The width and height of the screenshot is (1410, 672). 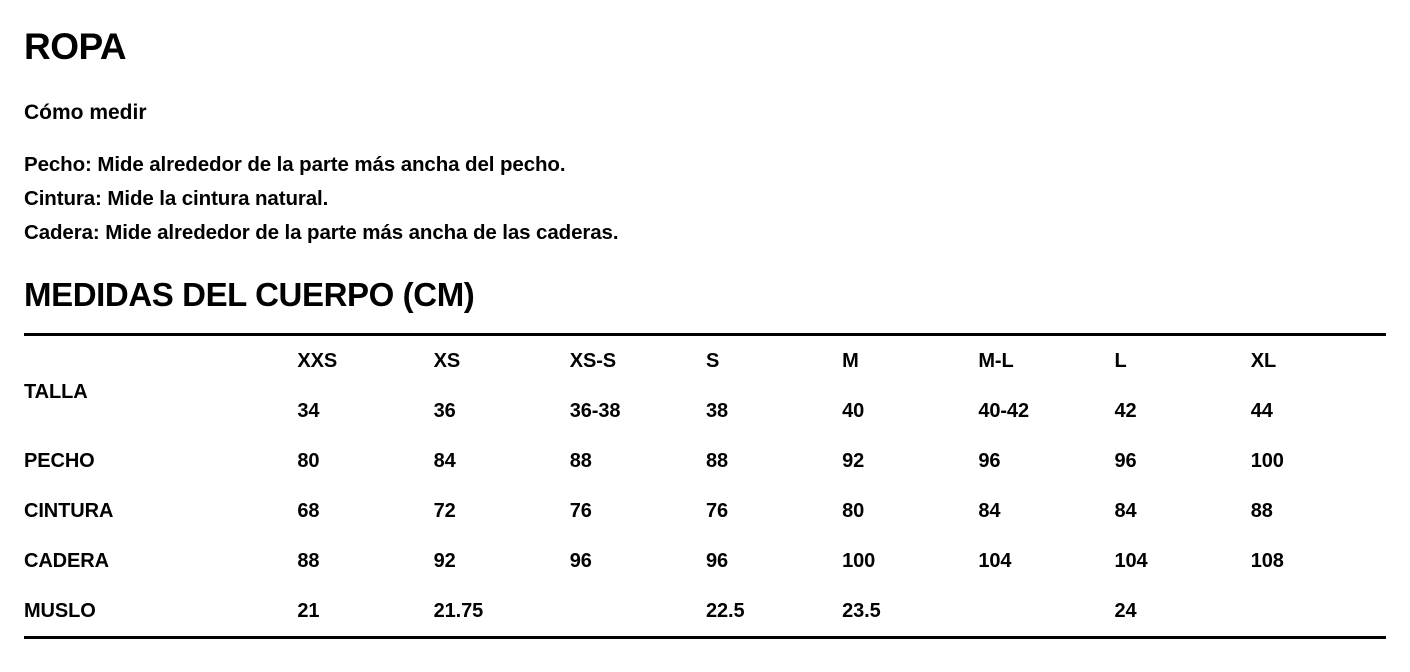 I want to click on table-row: CADERA 88 92 96 96 100 104 104 108, so click(x=705, y=561).